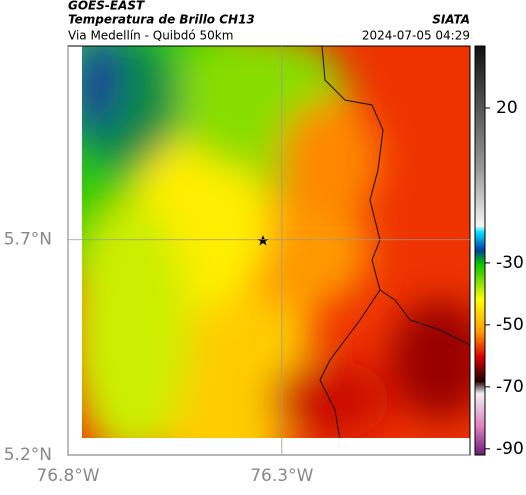  What do you see at coordinates (28, 240) in the screenshot?
I see `y-tick-label: 5.7°N` at bounding box center [28, 240].